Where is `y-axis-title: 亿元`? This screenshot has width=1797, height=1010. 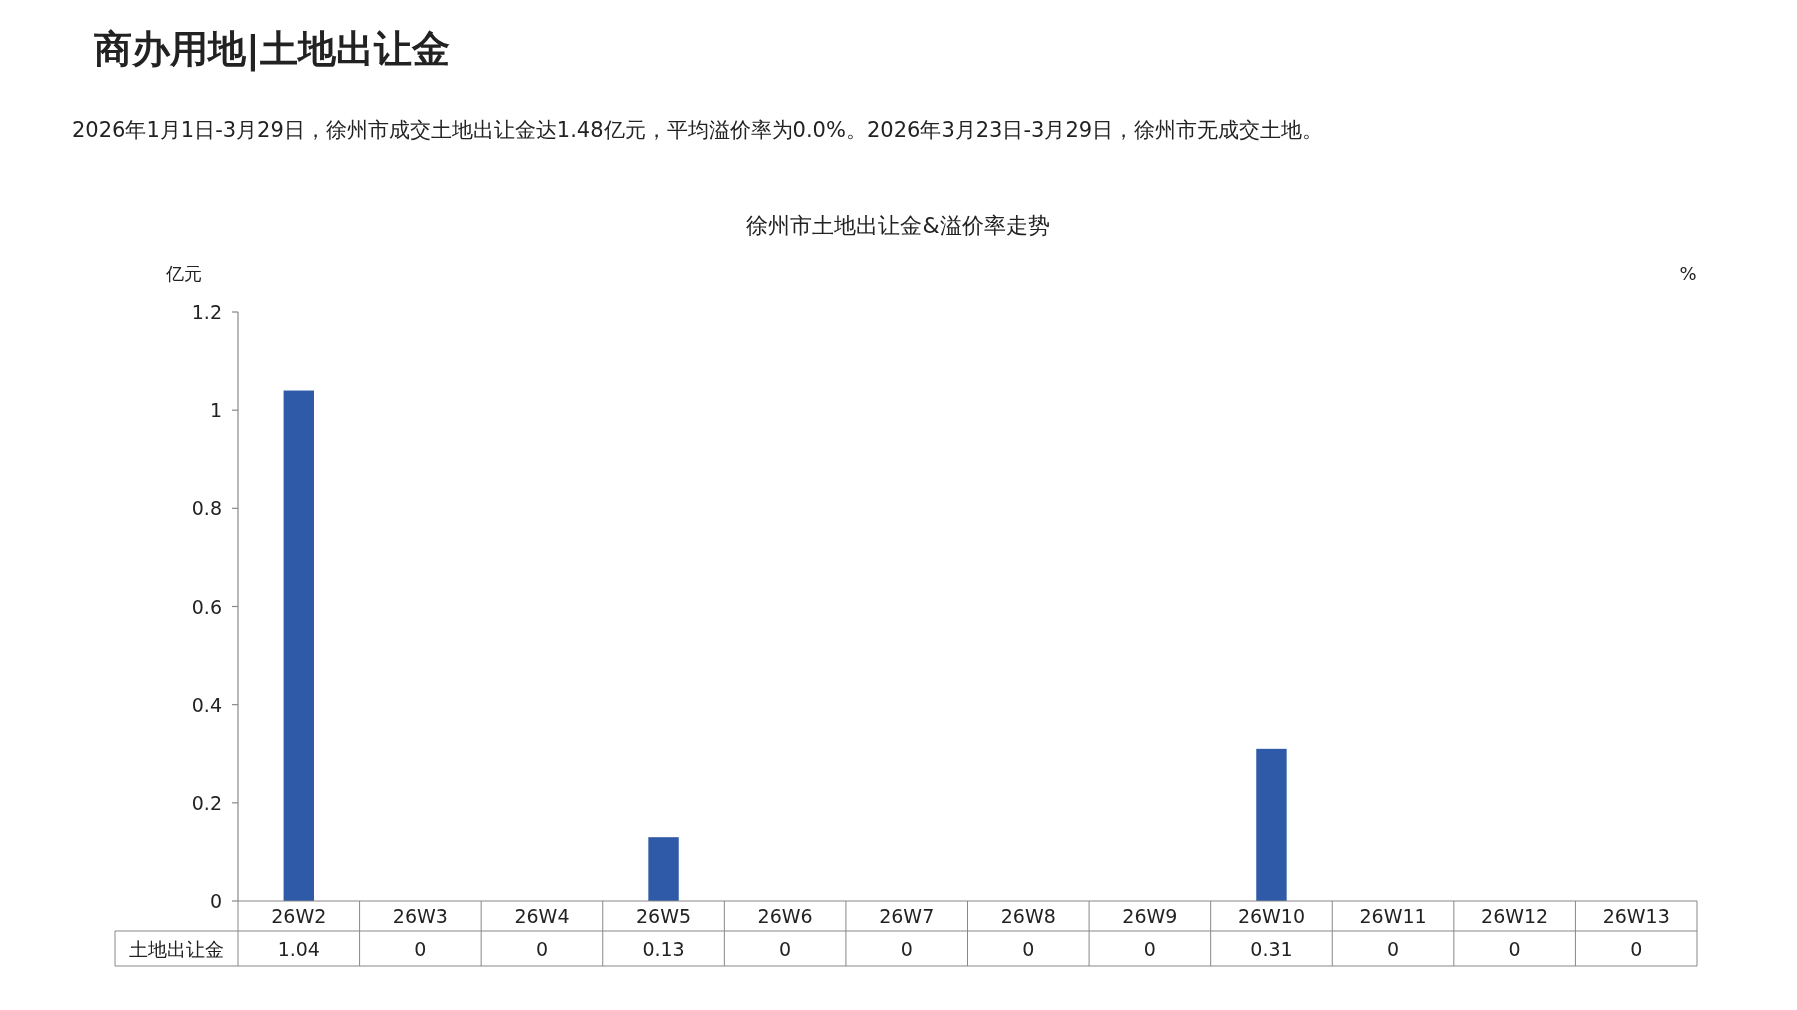 y-axis-title: 亿元 is located at coordinates (183, 273).